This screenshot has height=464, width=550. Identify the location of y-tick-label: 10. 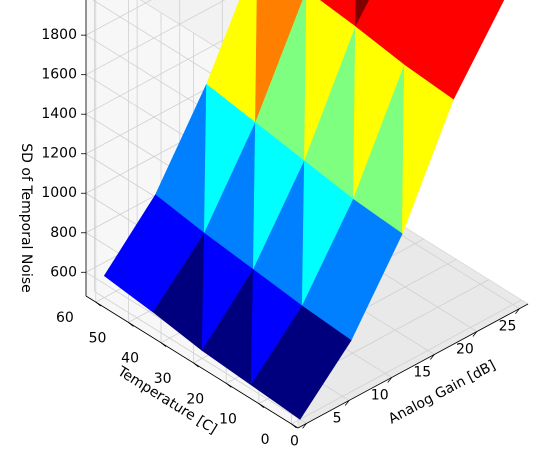
(228, 420).